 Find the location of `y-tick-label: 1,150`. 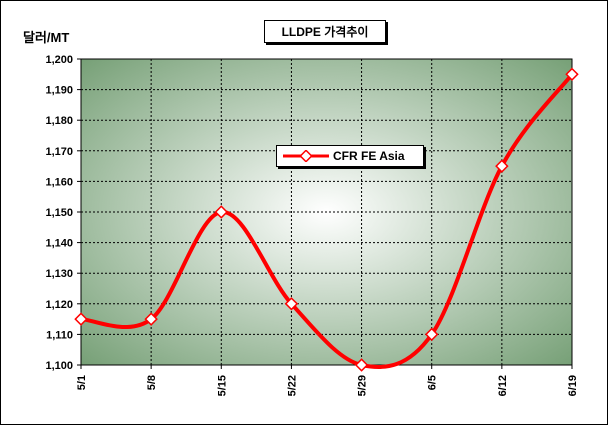

y-tick-label: 1,150 is located at coordinates (59, 213).